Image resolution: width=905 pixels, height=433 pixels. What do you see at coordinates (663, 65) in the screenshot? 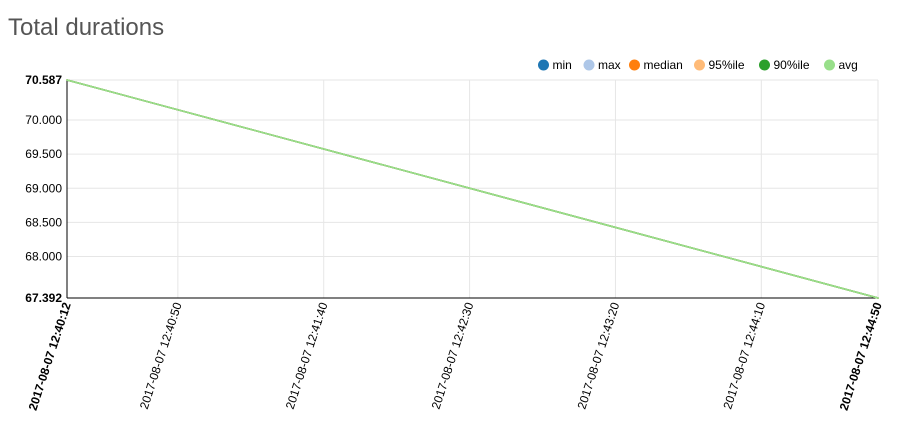
I see `legend-label: median` at bounding box center [663, 65].